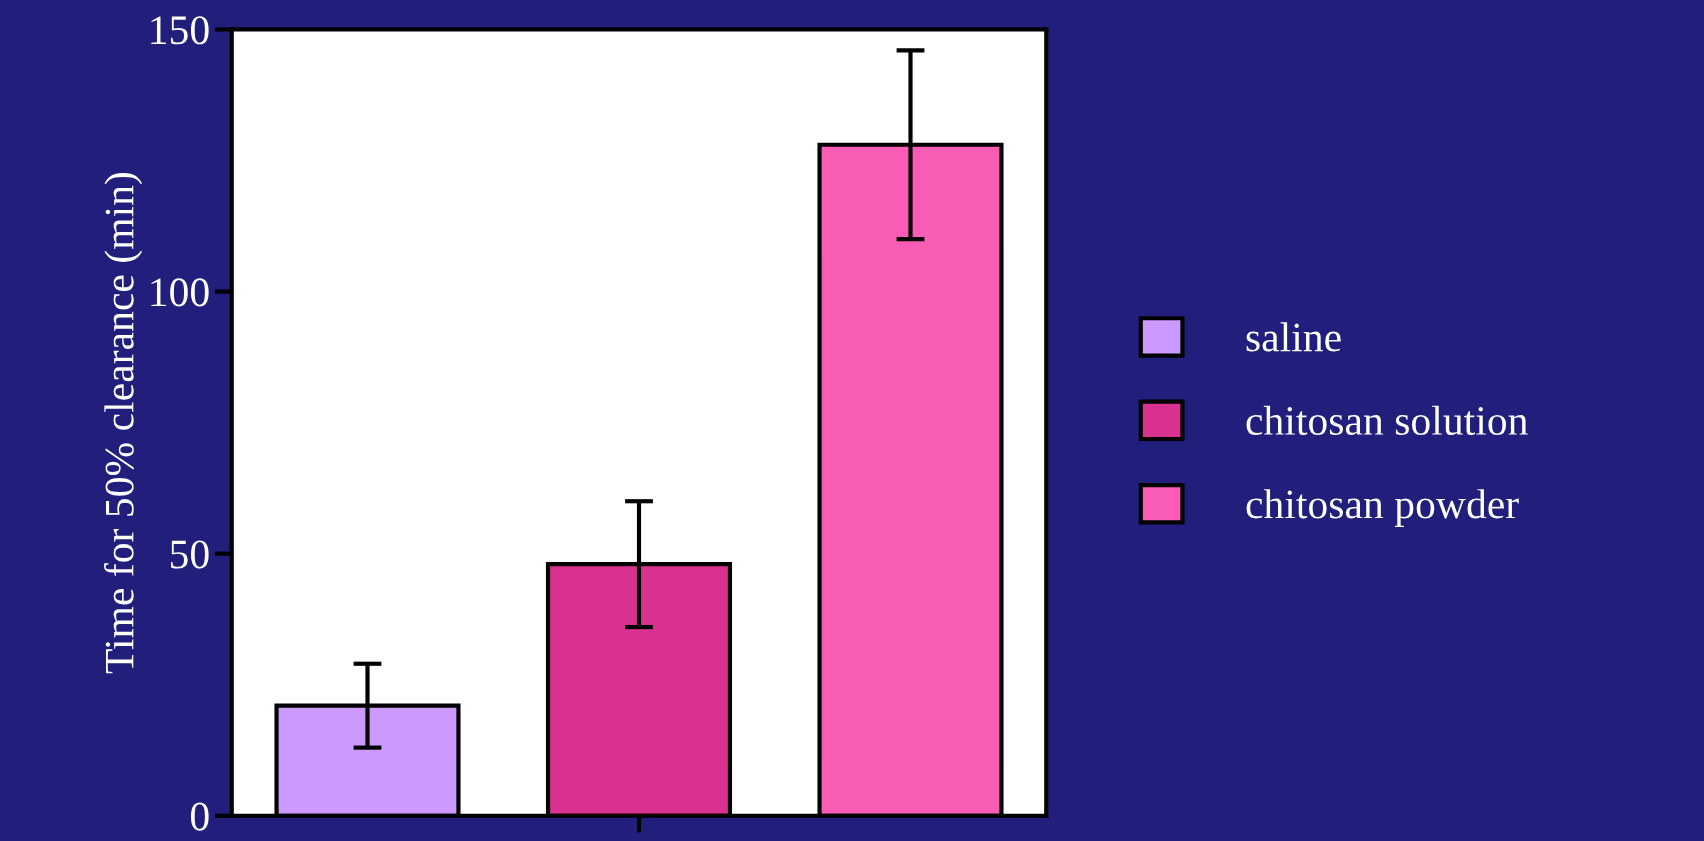  I want to click on y-tick-label: 100, so click(180, 292).